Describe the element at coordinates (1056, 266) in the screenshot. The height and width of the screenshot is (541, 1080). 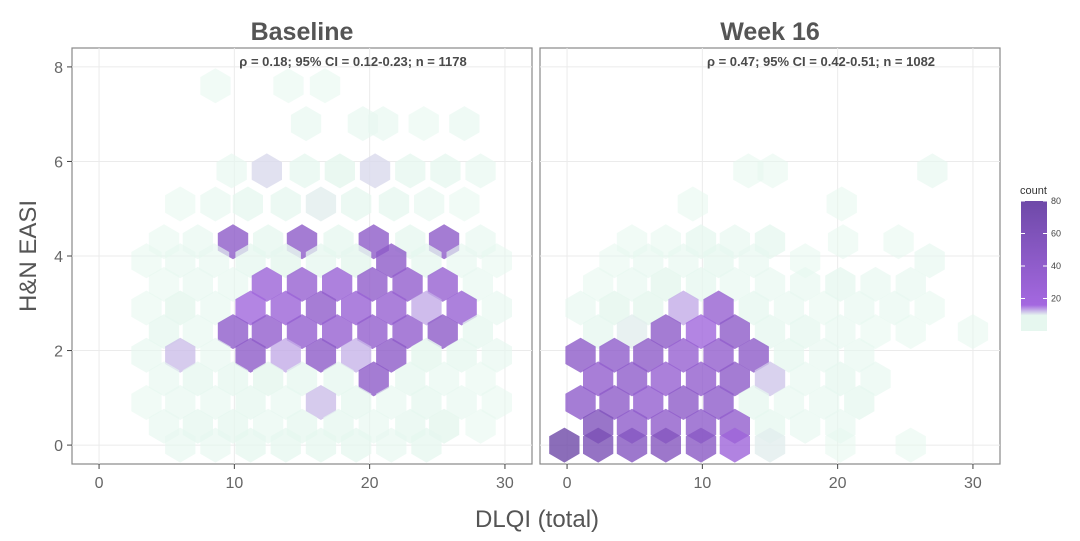
I see `legend-tick-label: 40` at that location.